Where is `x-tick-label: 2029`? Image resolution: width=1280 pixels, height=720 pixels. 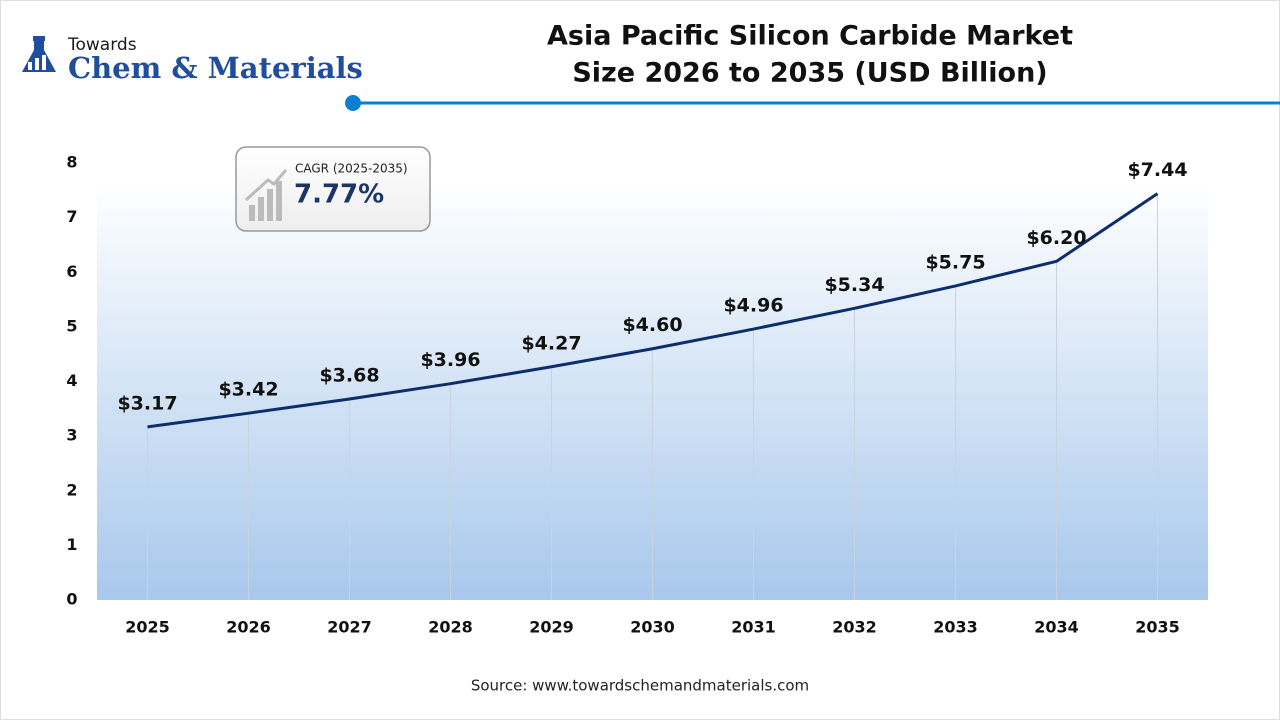
x-tick-label: 2029 is located at coordinates (551, 627).